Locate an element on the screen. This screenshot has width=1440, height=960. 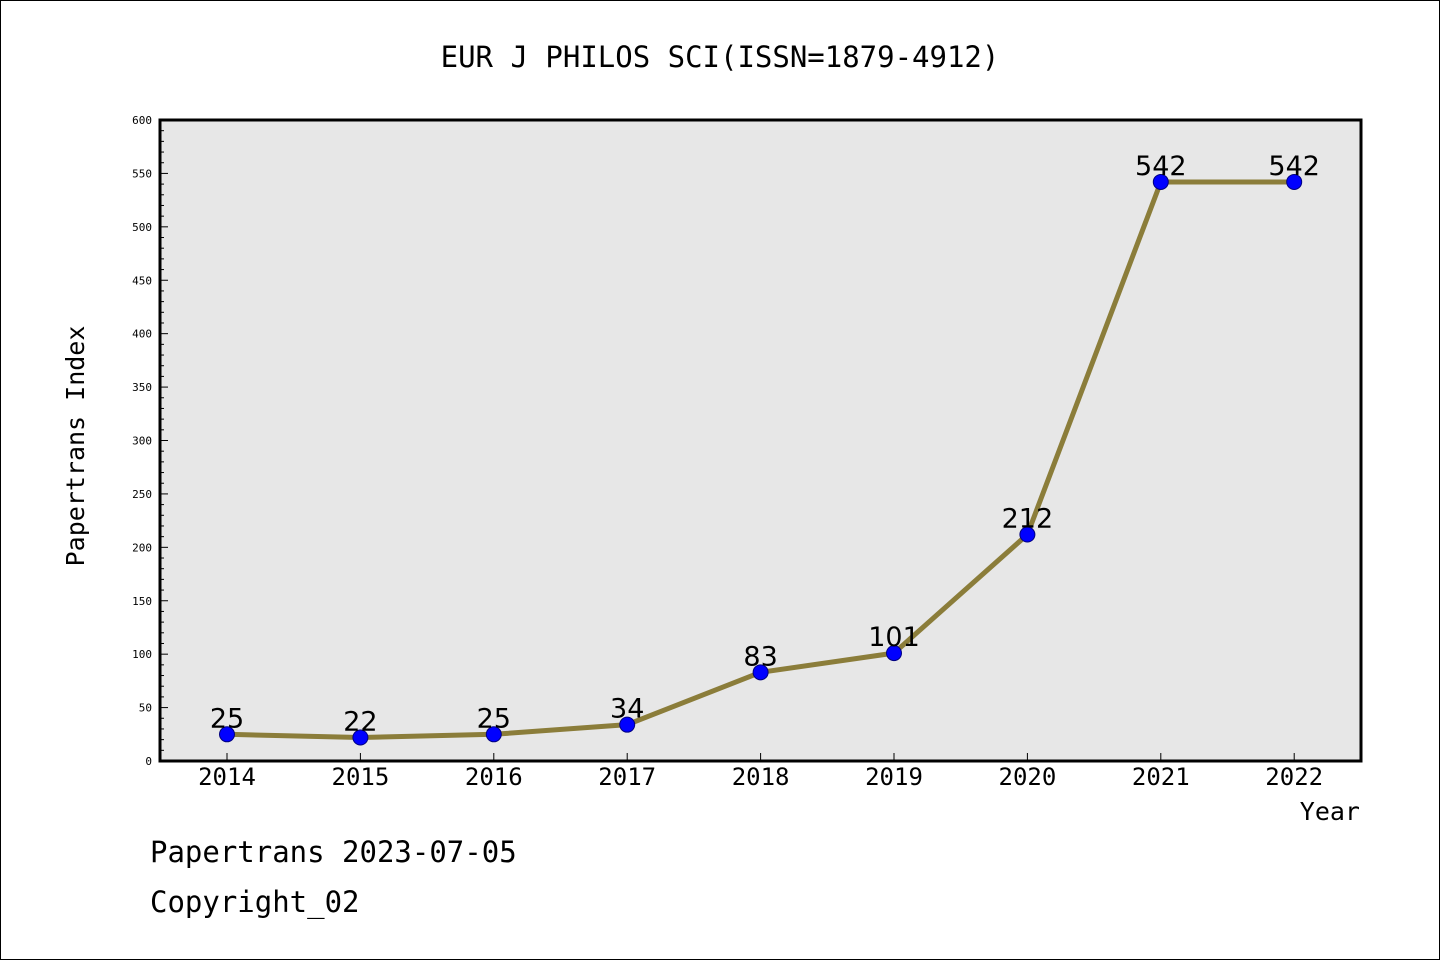
x-tick-label: 2020 is located at coordinates (1028, 777).